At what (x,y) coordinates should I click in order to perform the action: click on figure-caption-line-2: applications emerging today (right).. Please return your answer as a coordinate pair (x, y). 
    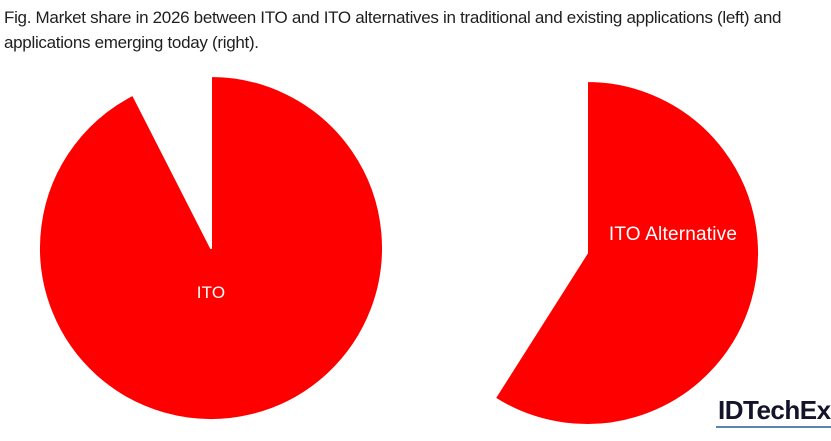
    Looking at the image, I should click on (131, 42).